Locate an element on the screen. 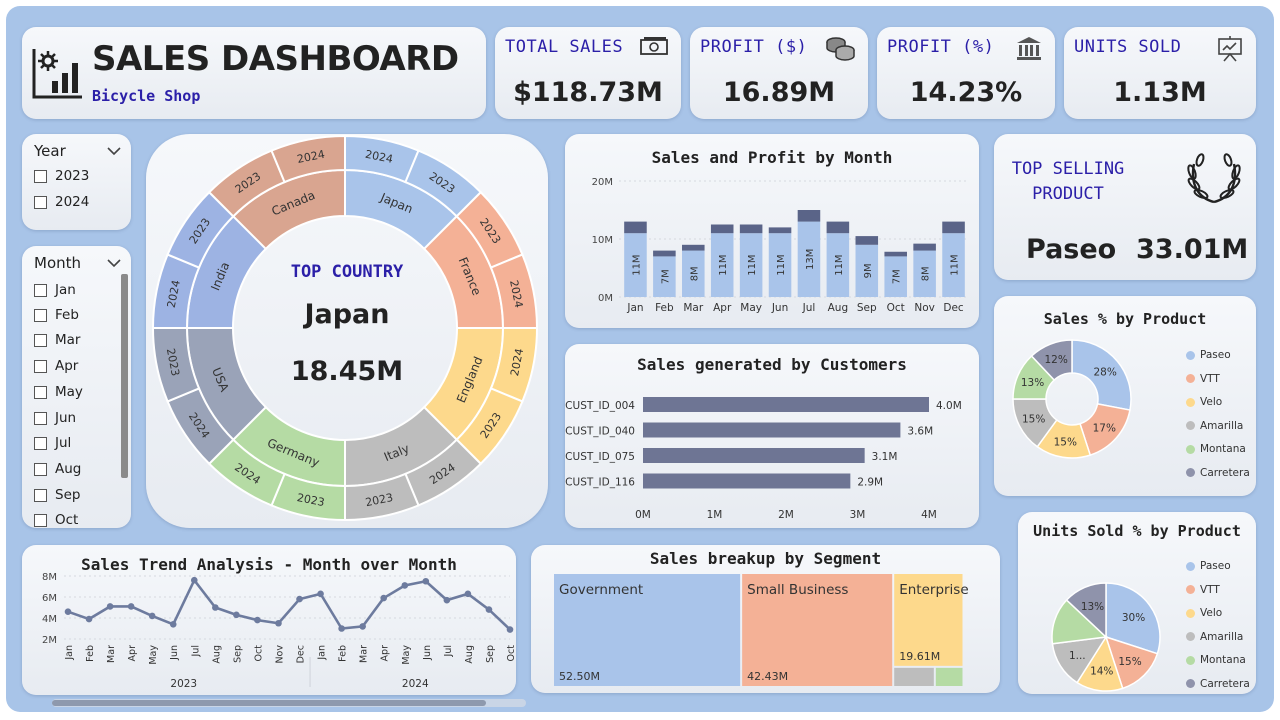 The image size is (1280, 720). sunburst-year-label: 2024 is located at coordinates (174, 294).